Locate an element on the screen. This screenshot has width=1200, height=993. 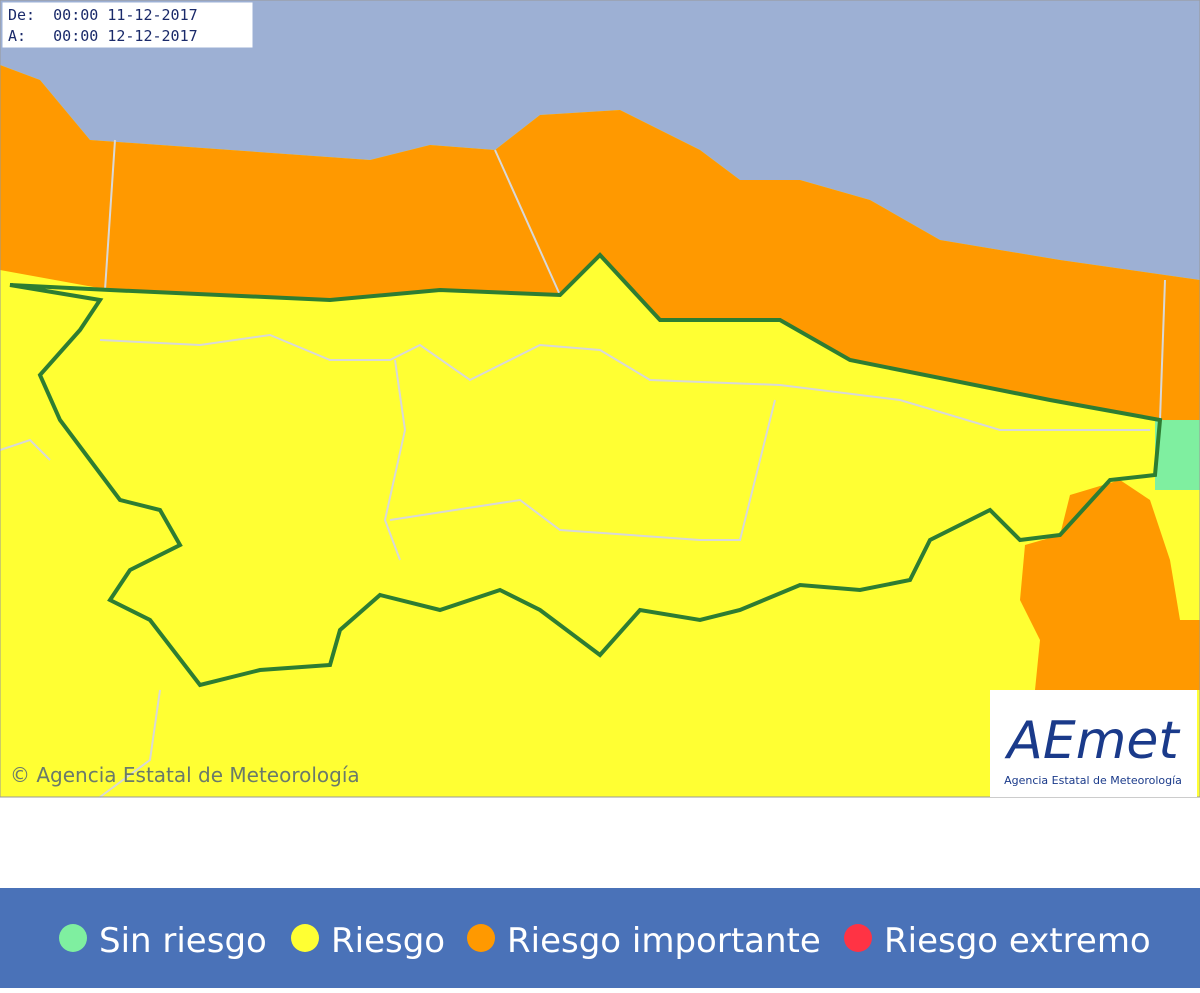
logo-box is located at coordinates (1093, 743).